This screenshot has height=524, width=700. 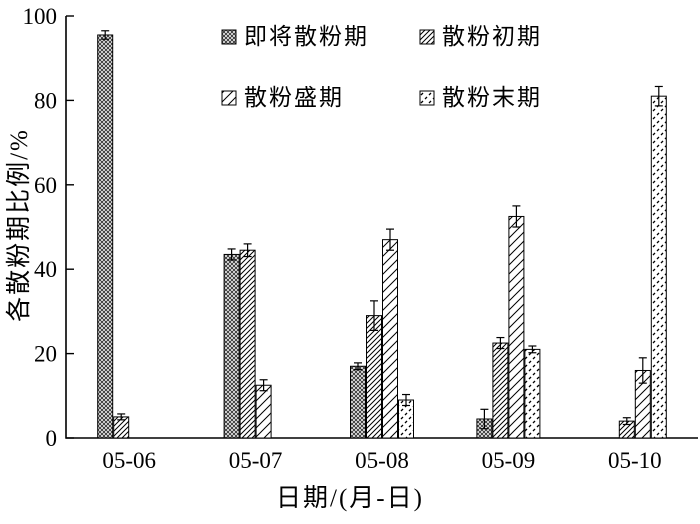 What do you see at coordinates (509, 460) in the screenshot?
I see `x-category-label: 05-09` at bounding box center [509, 460].